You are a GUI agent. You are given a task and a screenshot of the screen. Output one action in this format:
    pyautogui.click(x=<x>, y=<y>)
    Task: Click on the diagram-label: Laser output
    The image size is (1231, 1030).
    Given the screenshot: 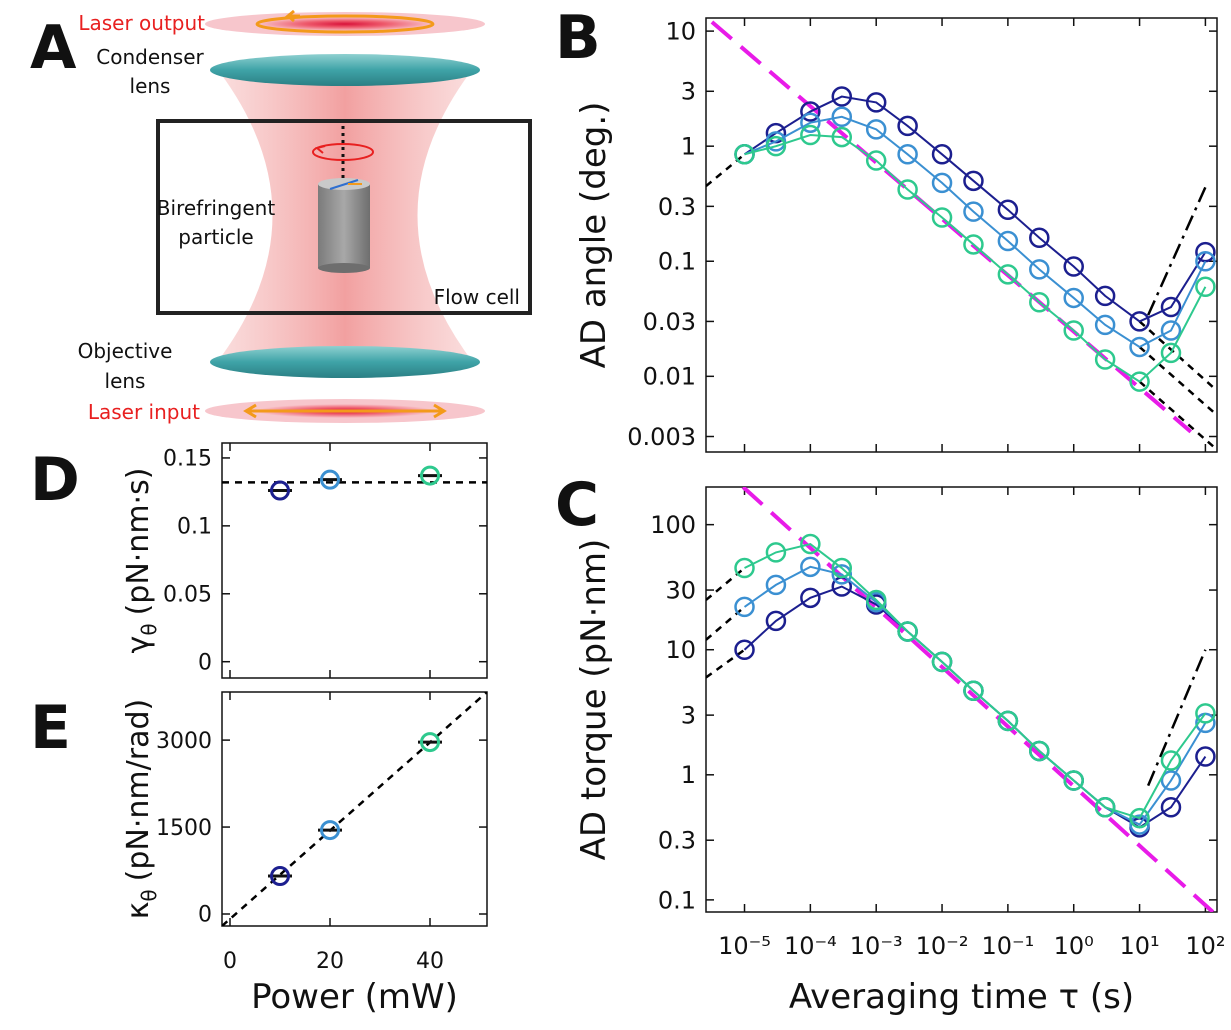 What is the action you would take?
    pyautogui.click(x=141, y=23)
    